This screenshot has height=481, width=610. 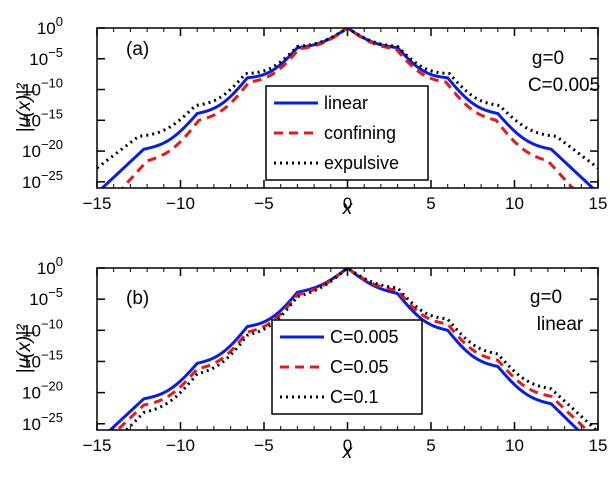 I want to click on legend-label-0: linear, so click(x=346, y=103).